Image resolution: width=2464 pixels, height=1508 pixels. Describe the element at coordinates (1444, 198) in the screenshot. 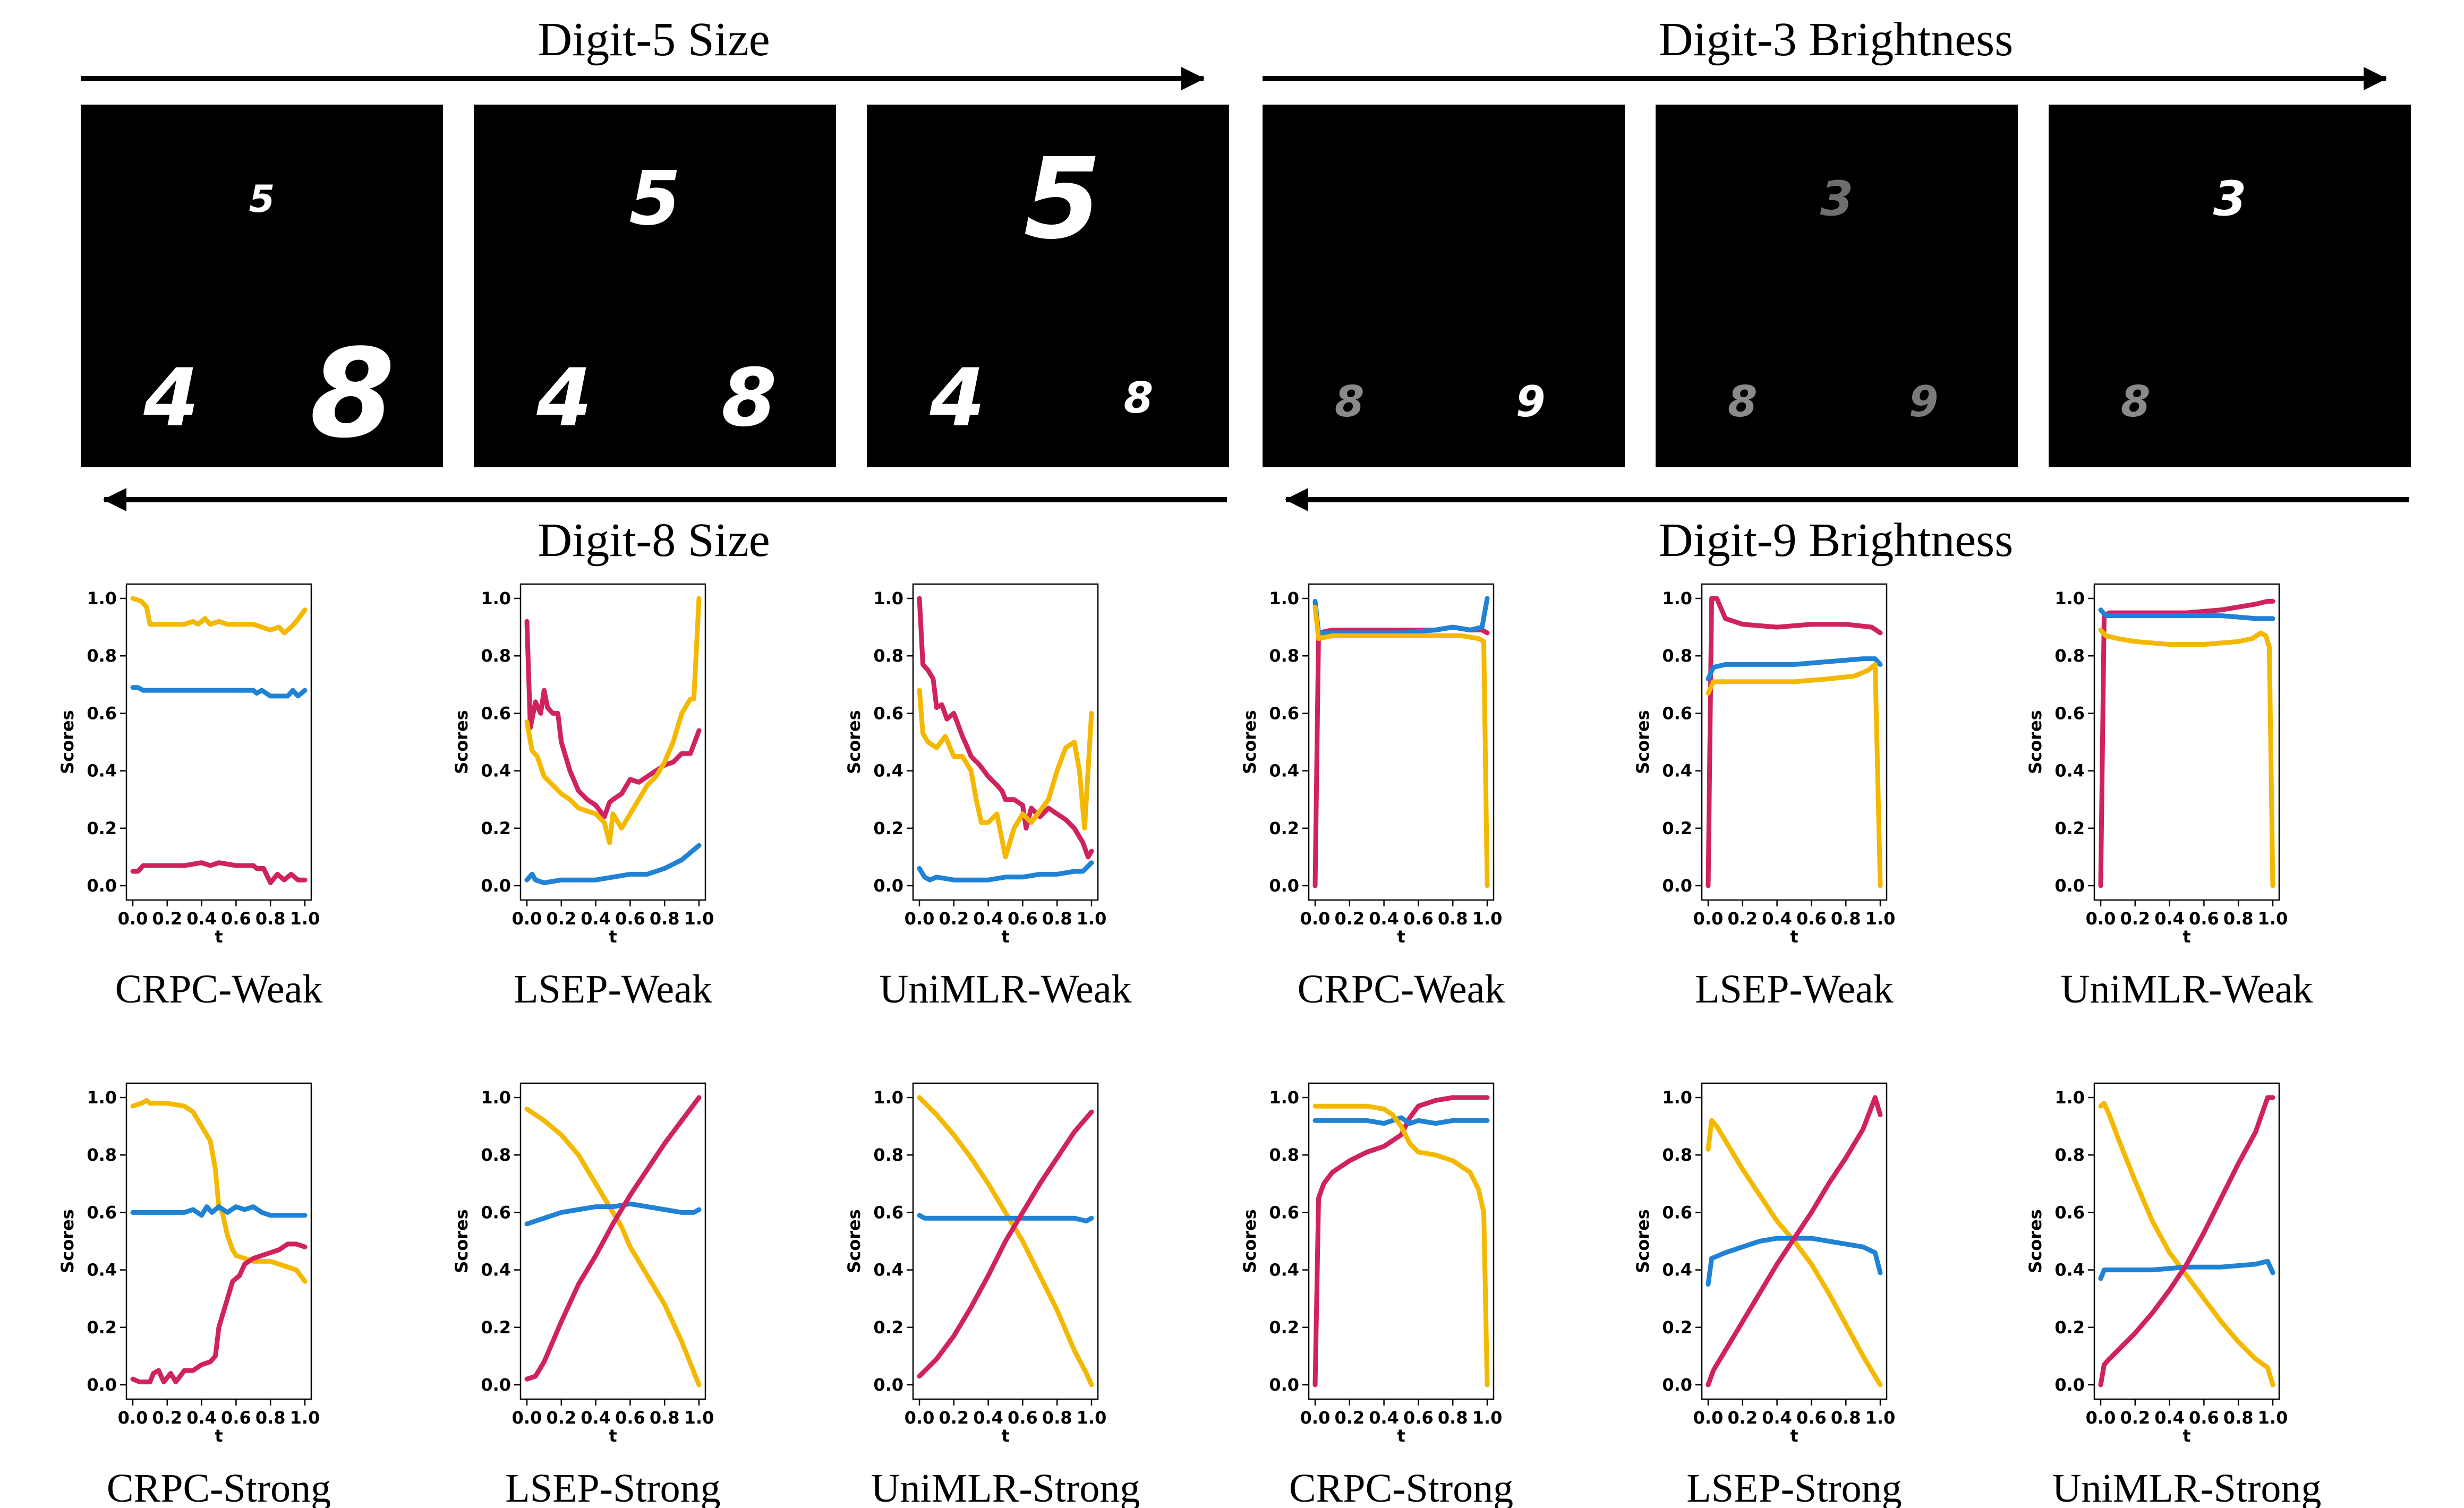

I see `mnist-digit: 3` at that location.